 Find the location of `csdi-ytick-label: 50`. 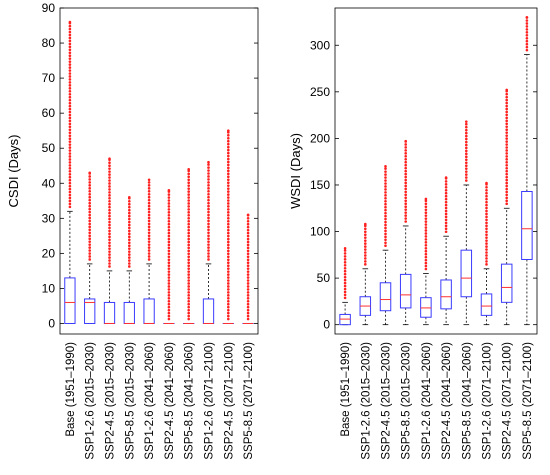

csdi-ytick-label: 50 is located at coordinates (49, 148).